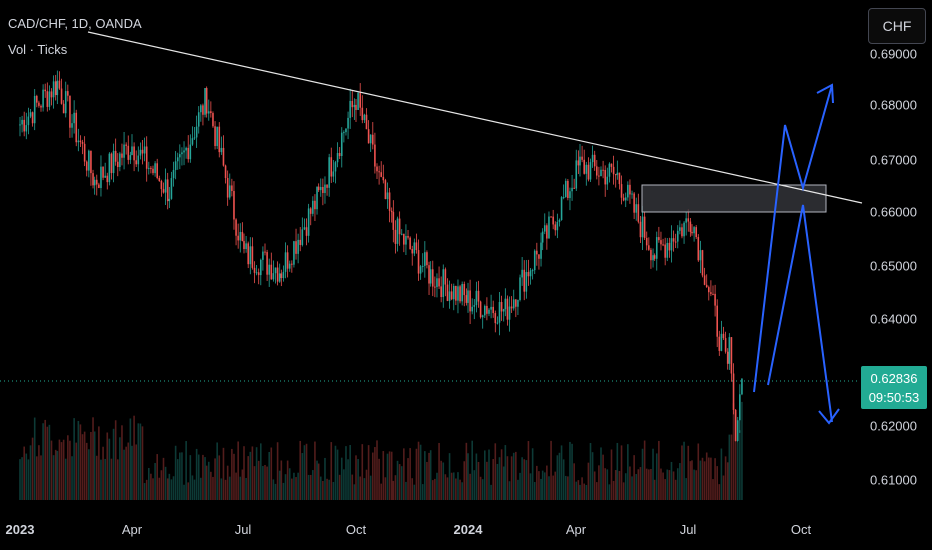 The image size is (932, 550). I want to click on projection-path-up, so click(793, 238).